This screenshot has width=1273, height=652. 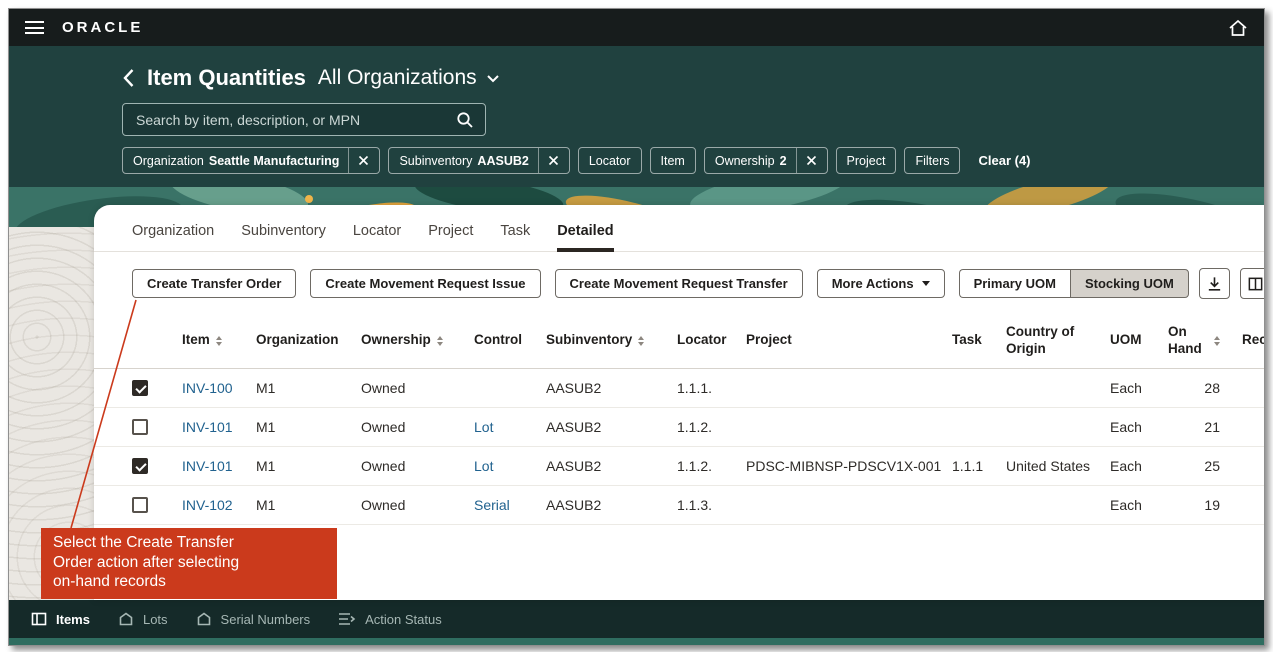 I want to click on columns-icon, so click(x=1255, y=283).